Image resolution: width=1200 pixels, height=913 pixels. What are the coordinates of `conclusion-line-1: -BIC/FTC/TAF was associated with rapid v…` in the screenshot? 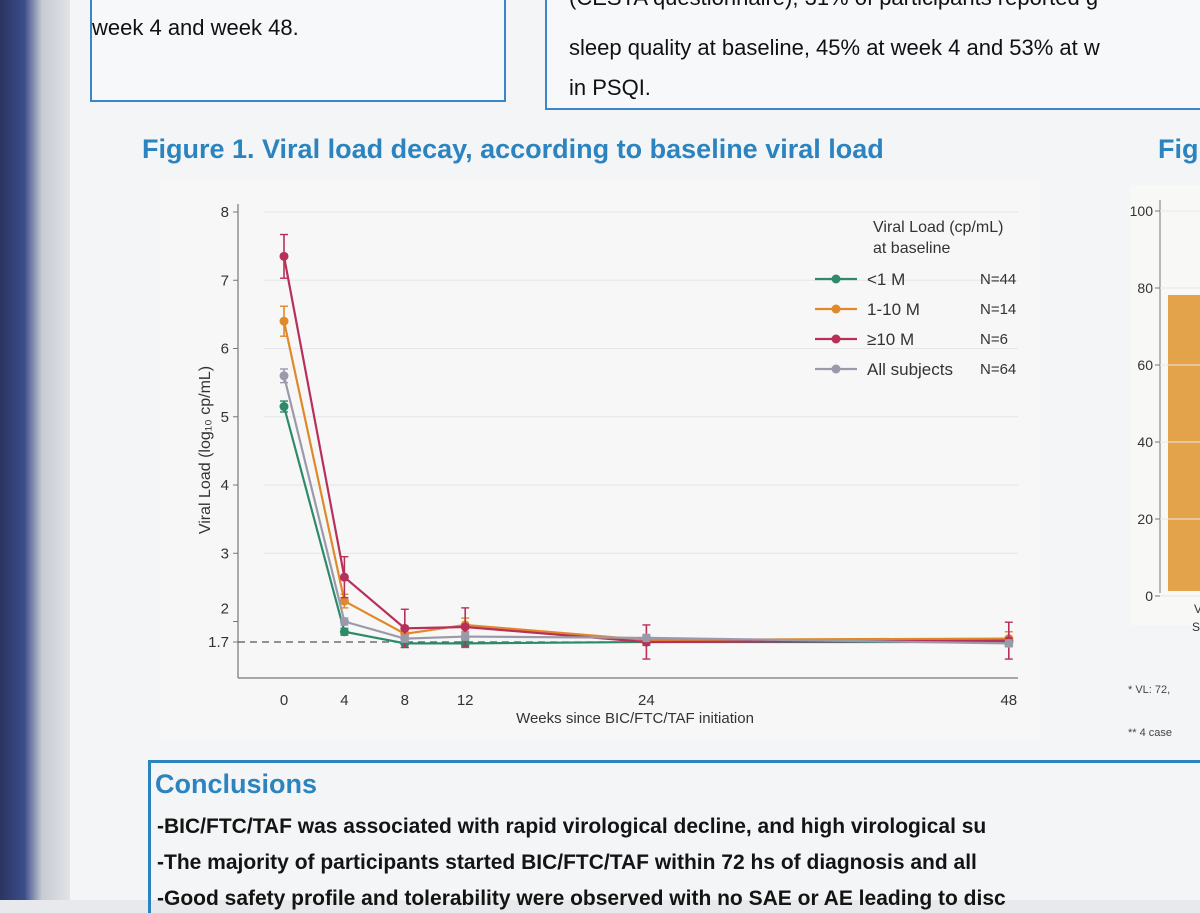 It's located at (572, 826).